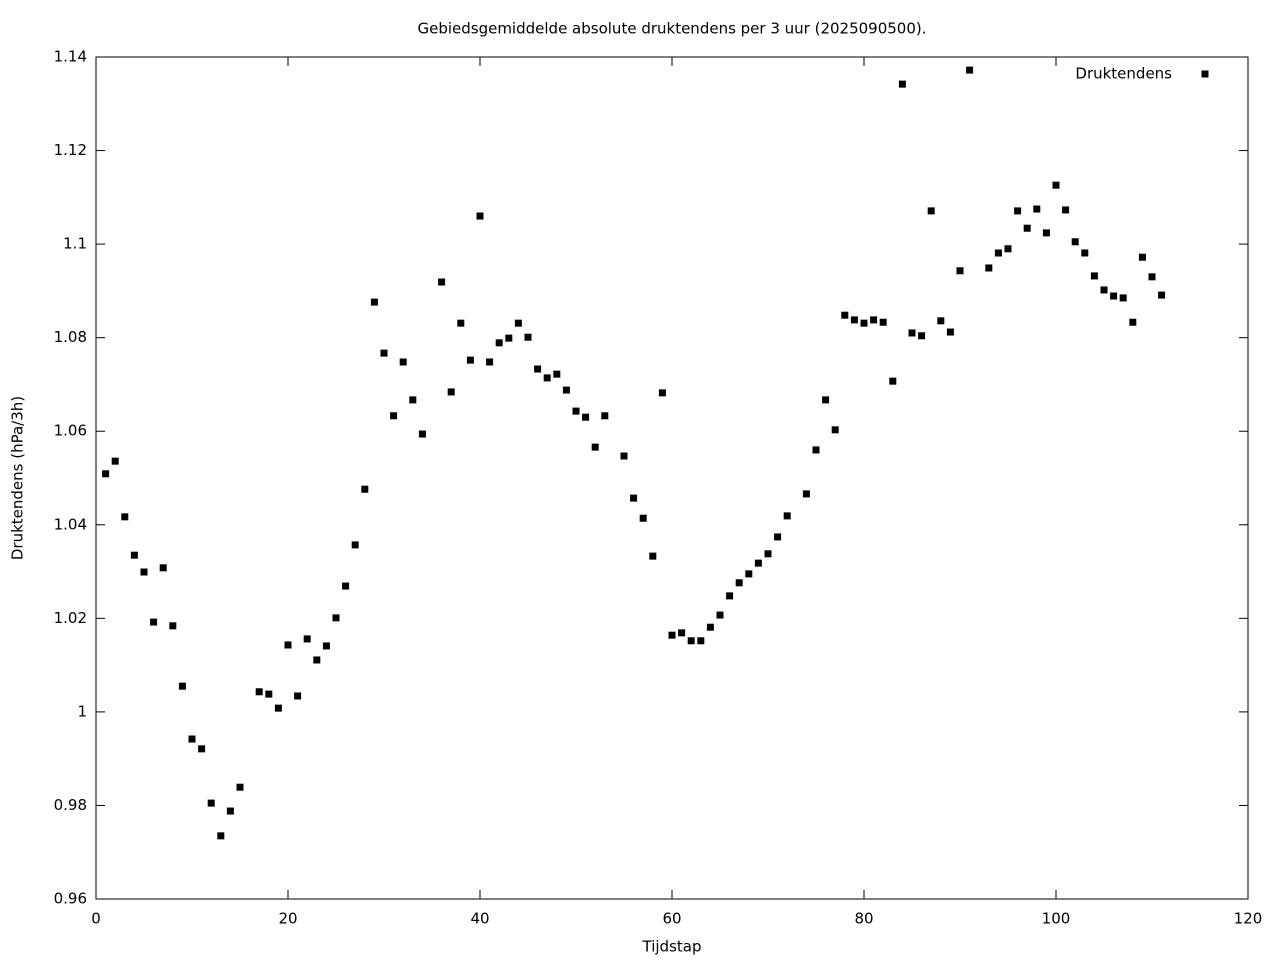 The width and height of the screenshot is (1280, 964). What do you see at coordinates (70, 899) in the screenshot?
I see `y-tick-label: 0.96` at bounding box center [70, 899].